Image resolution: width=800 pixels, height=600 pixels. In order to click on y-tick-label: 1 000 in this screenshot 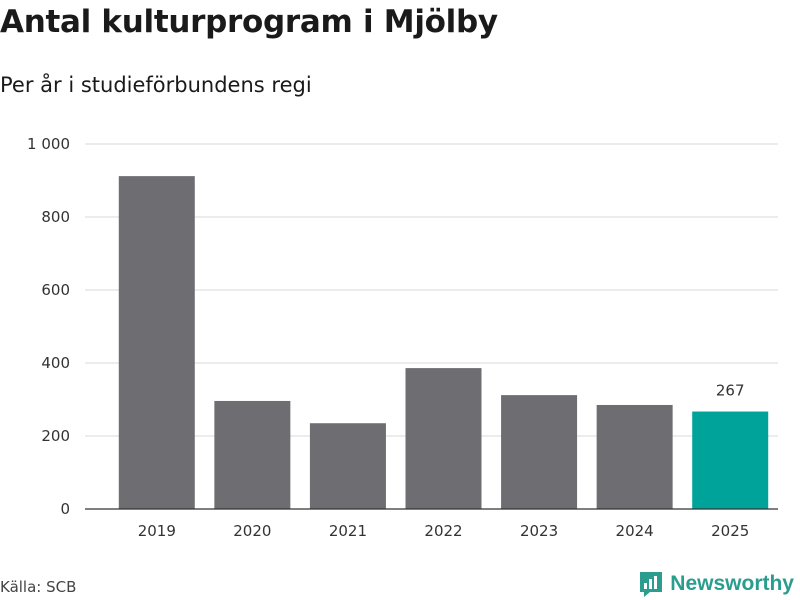, I will do `click(48, 144)`.